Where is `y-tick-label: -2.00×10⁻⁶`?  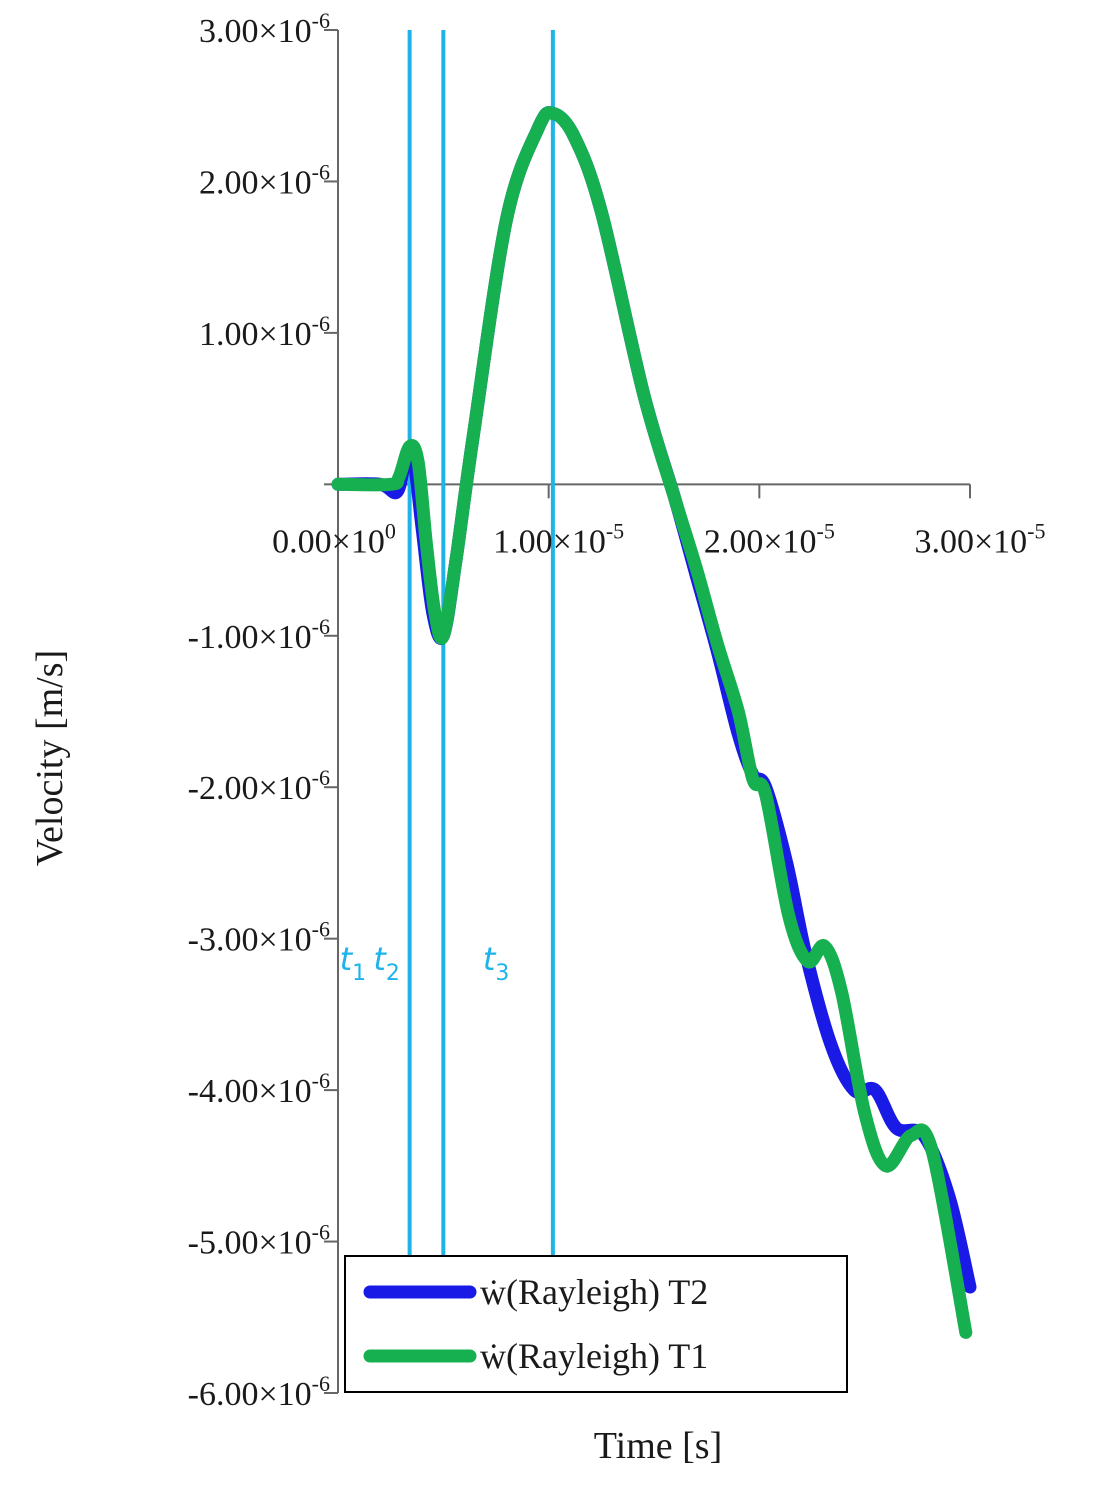
y-tick-label: -2.00×10⁻⁶ is located at coordinates (259, 786).